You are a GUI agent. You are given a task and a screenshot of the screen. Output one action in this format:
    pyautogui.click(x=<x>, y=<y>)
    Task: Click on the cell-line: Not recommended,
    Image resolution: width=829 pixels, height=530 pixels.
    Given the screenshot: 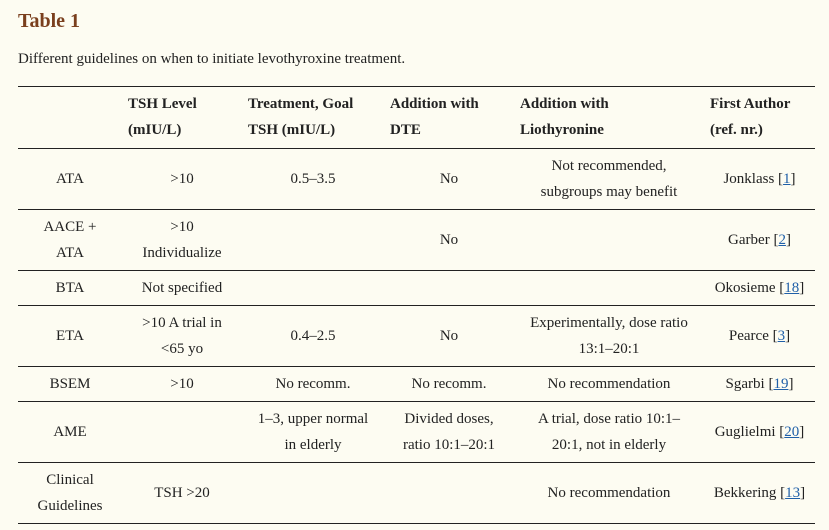 What is the action you would take?
    pyautogui.click(x=609, y=166)
    